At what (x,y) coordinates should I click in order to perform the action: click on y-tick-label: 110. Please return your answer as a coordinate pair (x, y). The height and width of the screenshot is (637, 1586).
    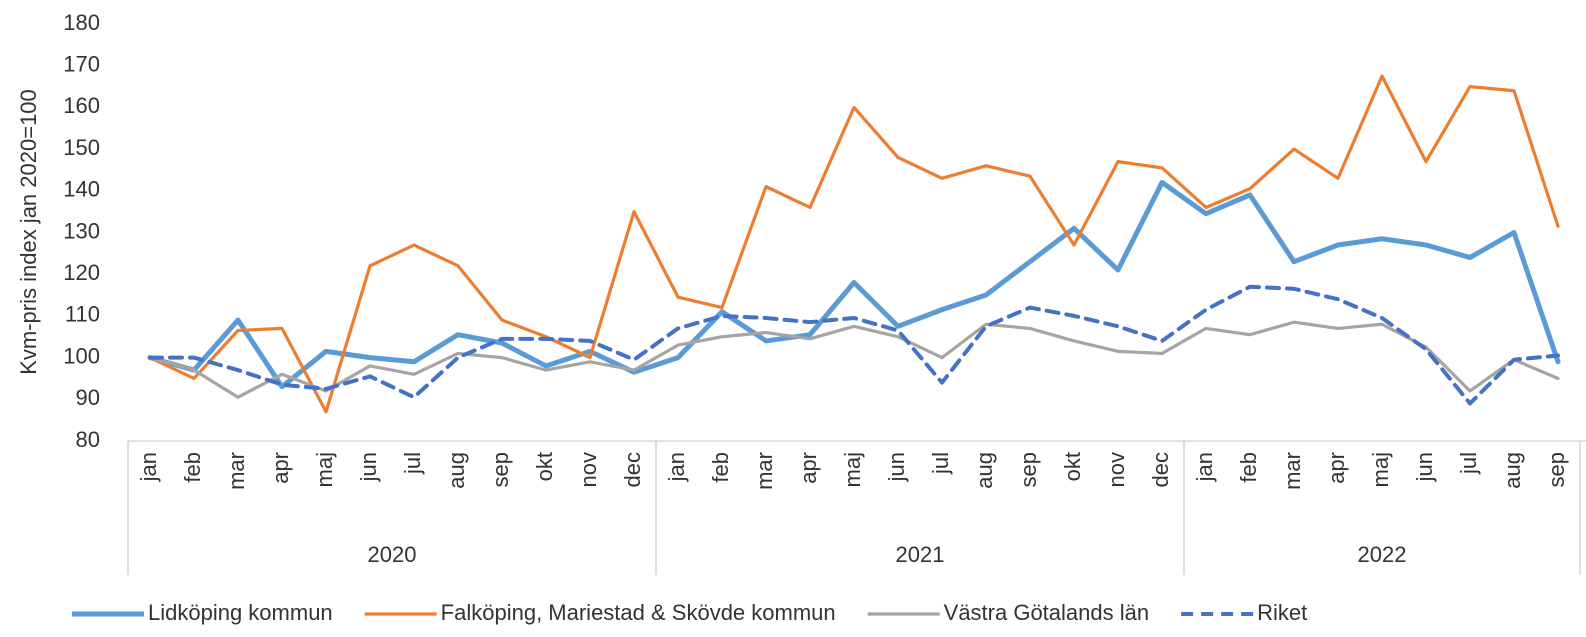
    Looking at the image, I should click on (82, 314).